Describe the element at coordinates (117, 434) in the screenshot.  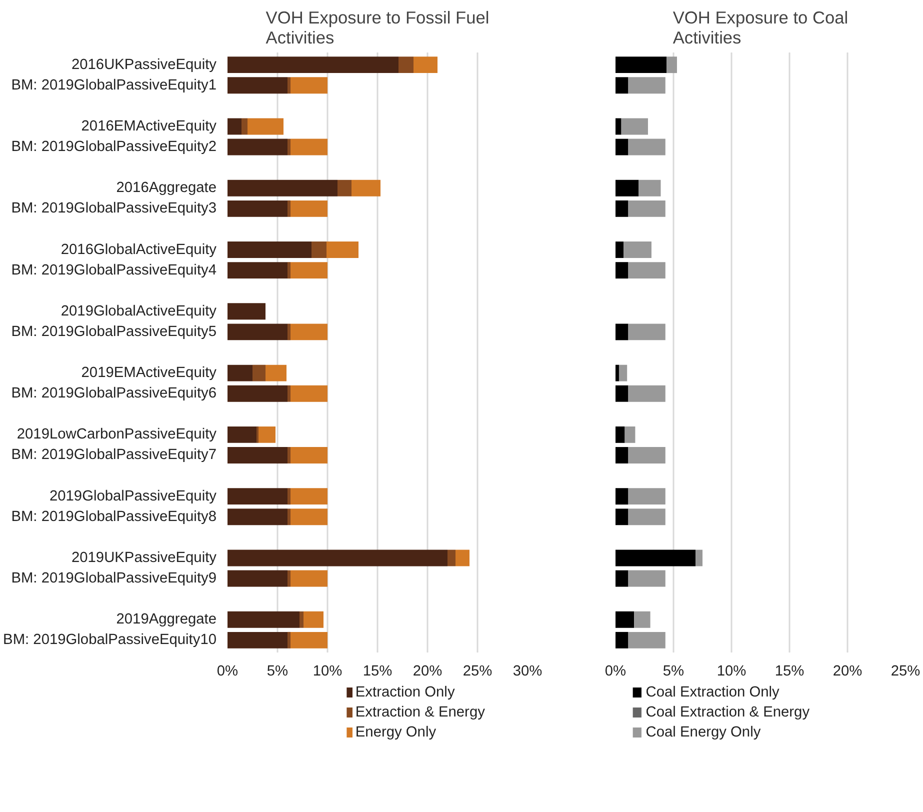
I see `y-tick-label: 2019LowCarbonPassiveEquity` at that location.